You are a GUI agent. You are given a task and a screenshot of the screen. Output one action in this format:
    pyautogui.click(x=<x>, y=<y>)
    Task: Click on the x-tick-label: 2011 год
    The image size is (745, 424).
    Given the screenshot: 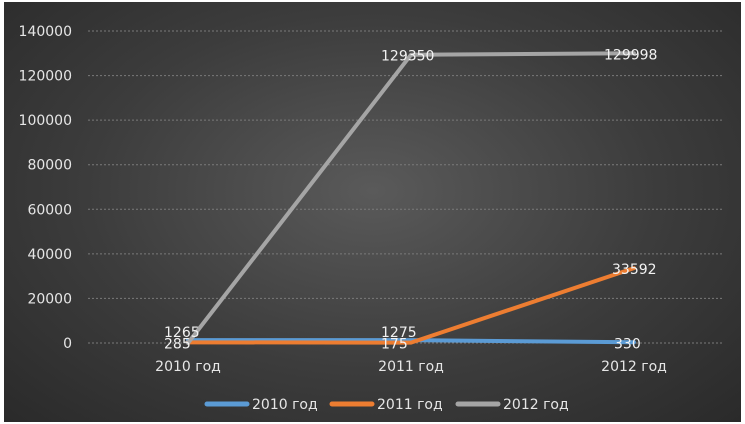 What is the action you would take?
    pyautogui.click(x=411, y=367)
    